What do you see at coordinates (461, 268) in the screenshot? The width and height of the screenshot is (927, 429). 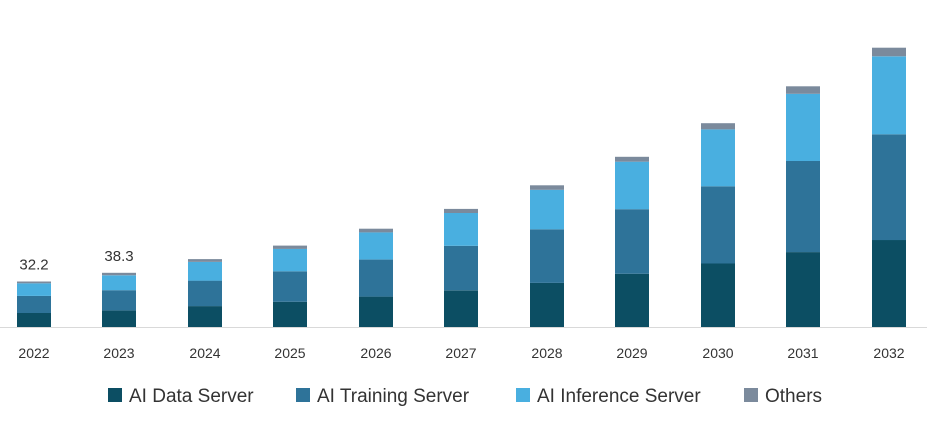 I see `bar-ai-training-server-2027` at bounding box center [461, 268].